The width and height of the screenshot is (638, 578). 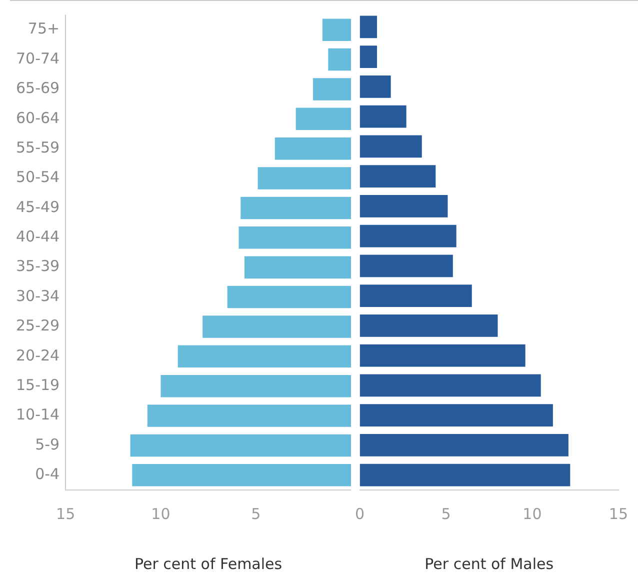 What do you see at coordinates (38, 58) in the screenshot?
I see `y-tick-label: 70-74` at bounding box center [38, 58].